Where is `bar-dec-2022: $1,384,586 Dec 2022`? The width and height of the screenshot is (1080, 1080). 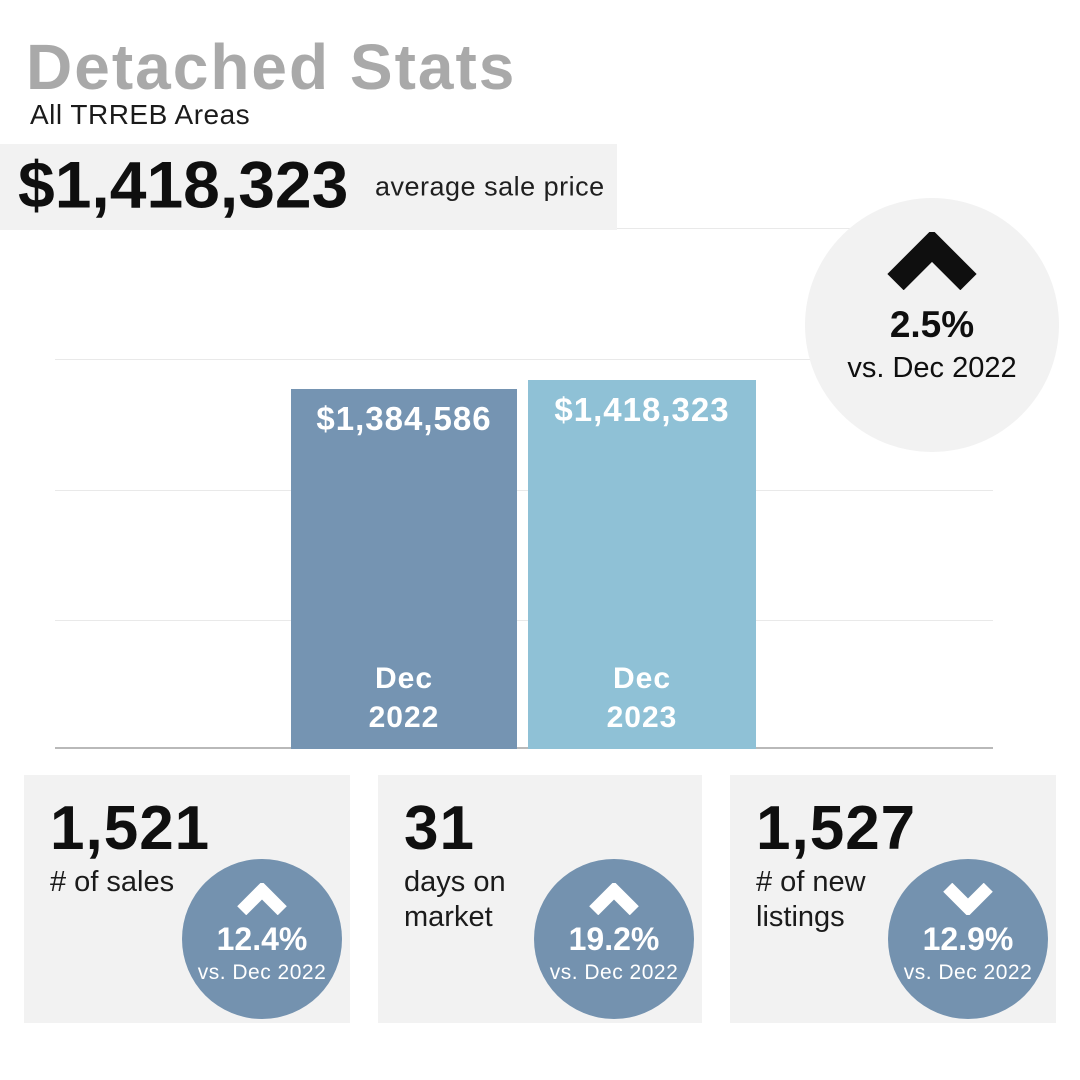 bar-dec-2022: $1,384,586 Dec 2022 is located at coordinates (404, 569).